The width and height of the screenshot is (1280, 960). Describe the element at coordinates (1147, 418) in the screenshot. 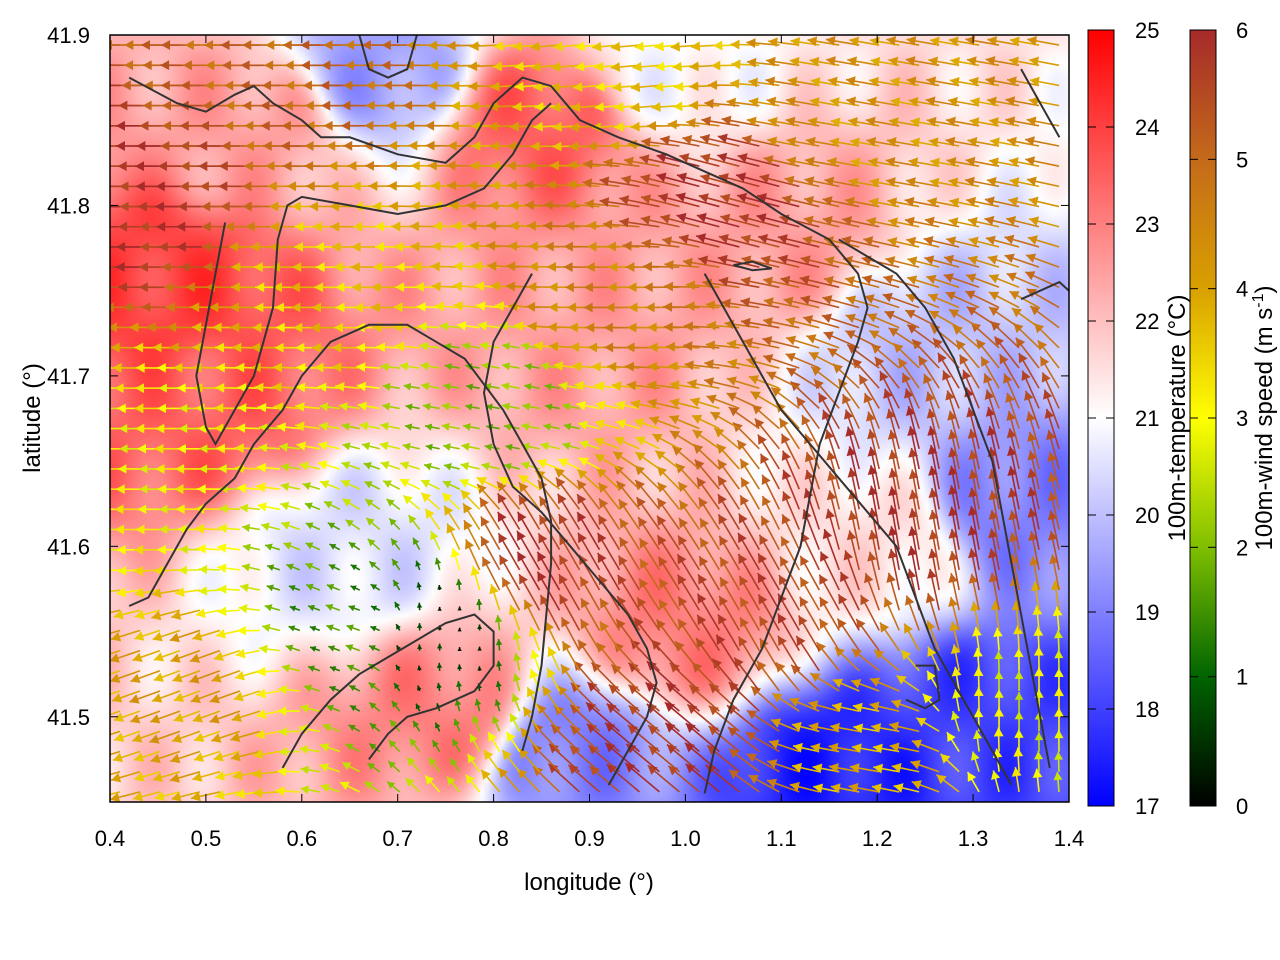

I see `temperature-colorbar-tick-label: 21` at that location.